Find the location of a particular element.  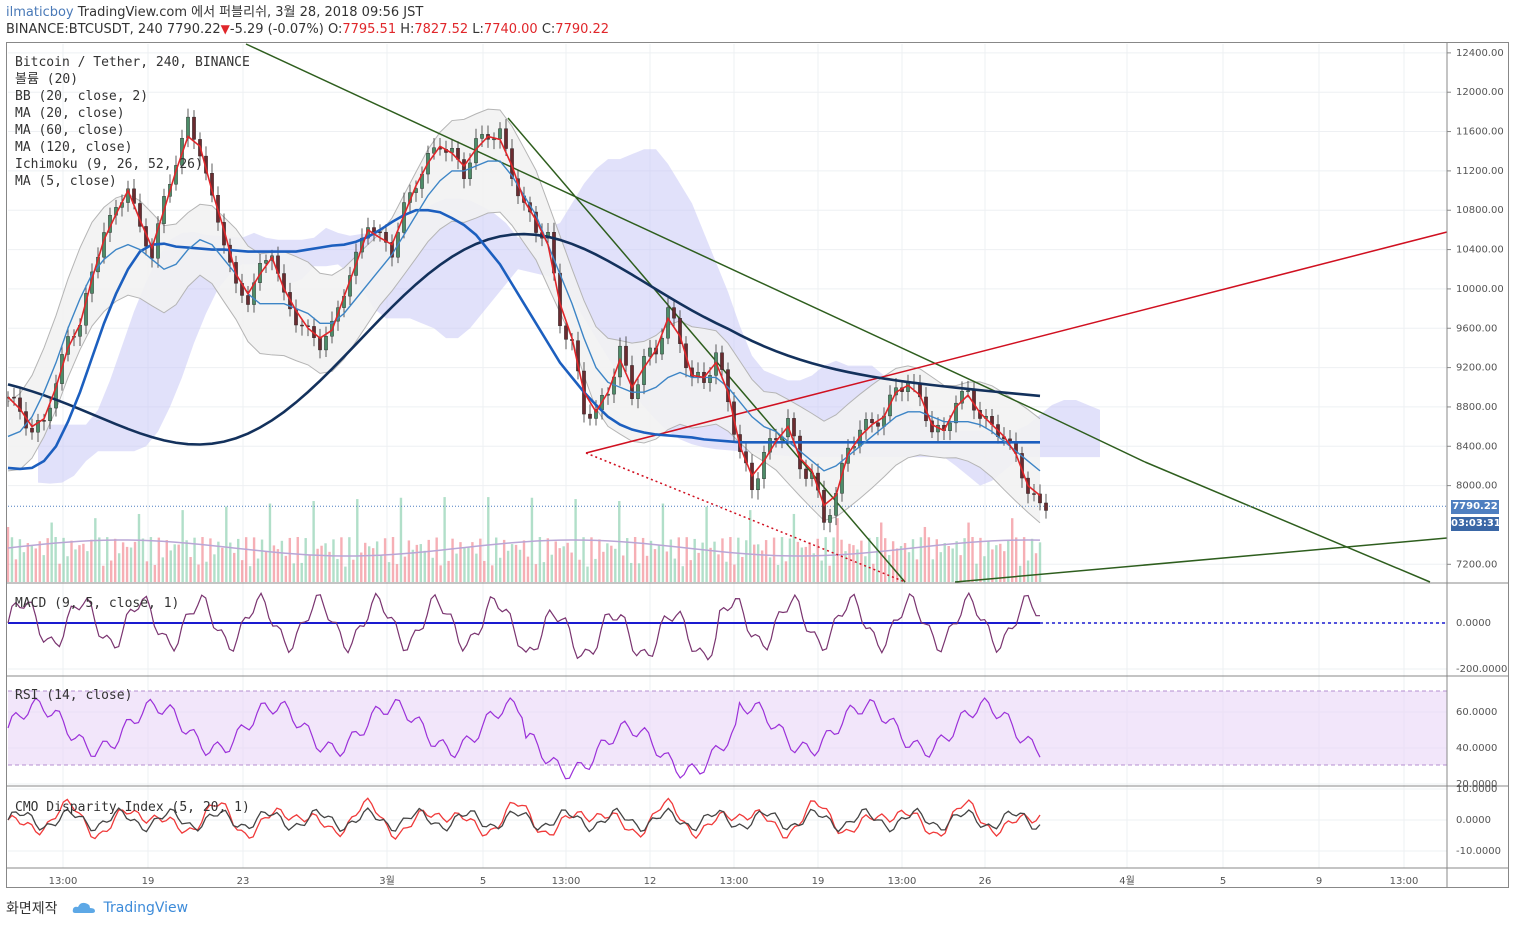

cmo-label: CMO Disparity Index (5, 20, 1) is located at coordinates (132, 807).